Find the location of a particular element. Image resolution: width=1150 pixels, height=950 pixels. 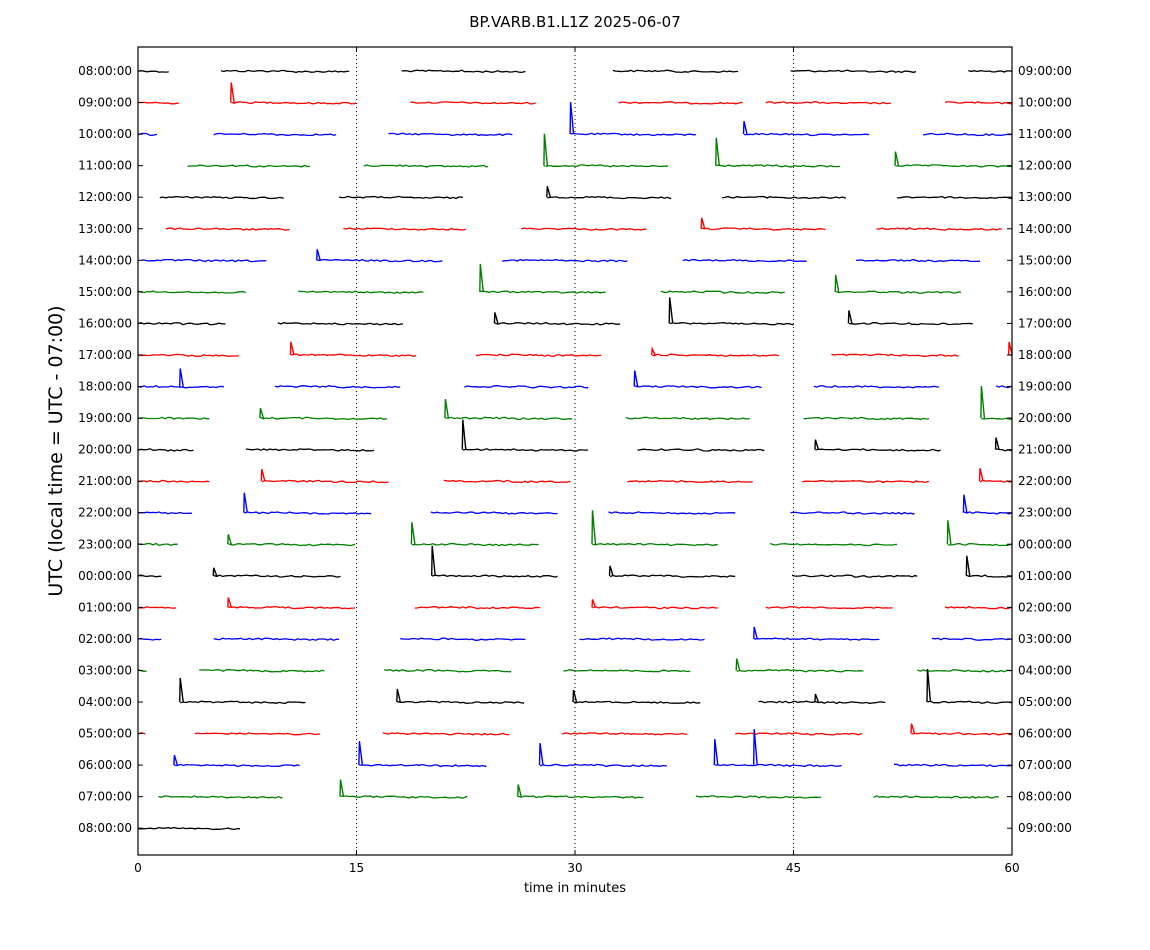

x-tick-label: 0 is located at coordinates (138, 868).